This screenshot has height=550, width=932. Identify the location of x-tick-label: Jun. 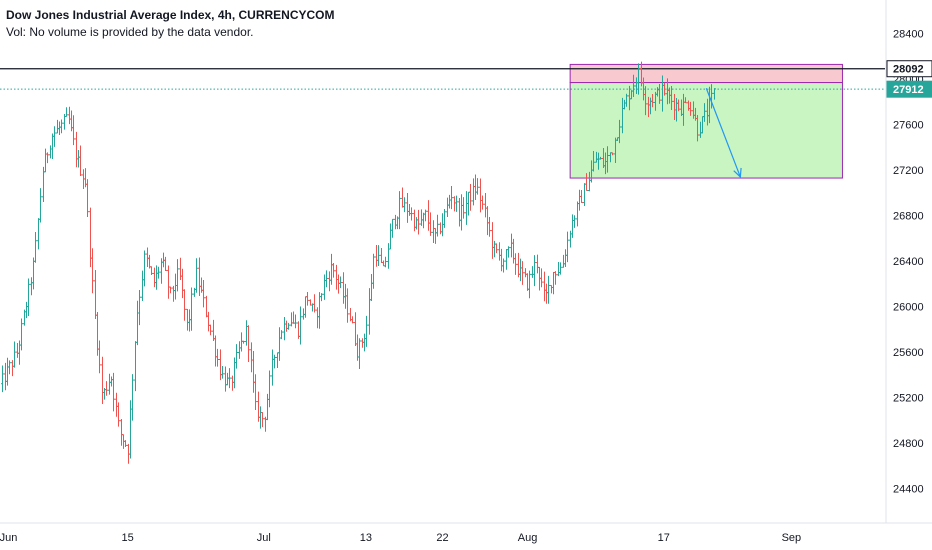
(8, 538).